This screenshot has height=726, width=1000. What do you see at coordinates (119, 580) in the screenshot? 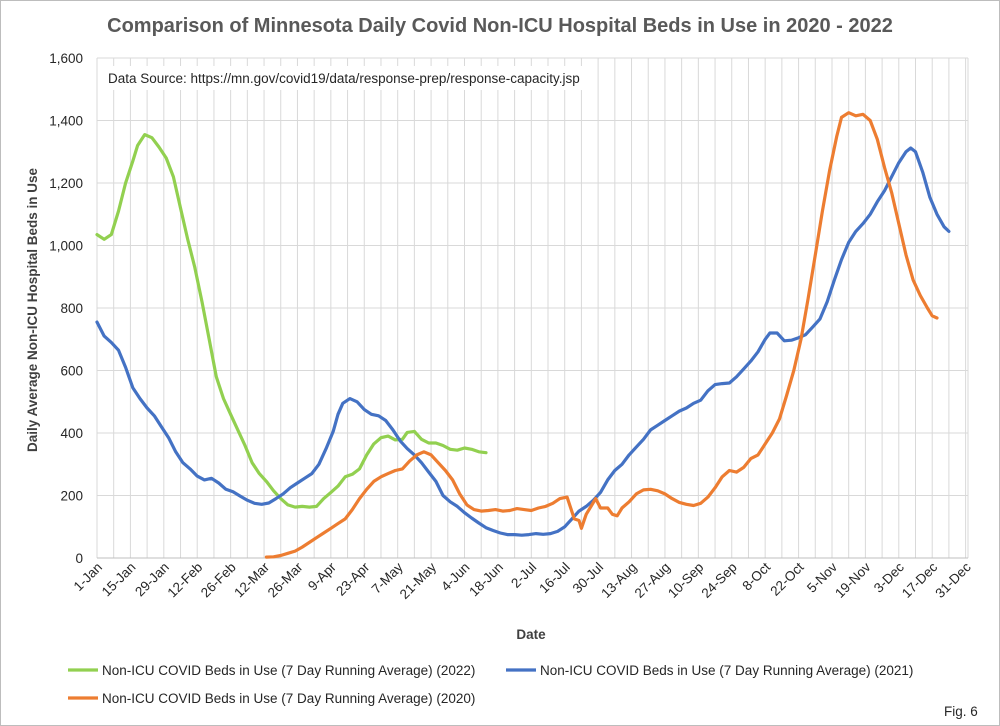
I see `x-tick-label: 15-Jan` at bounding box center [119, 580].